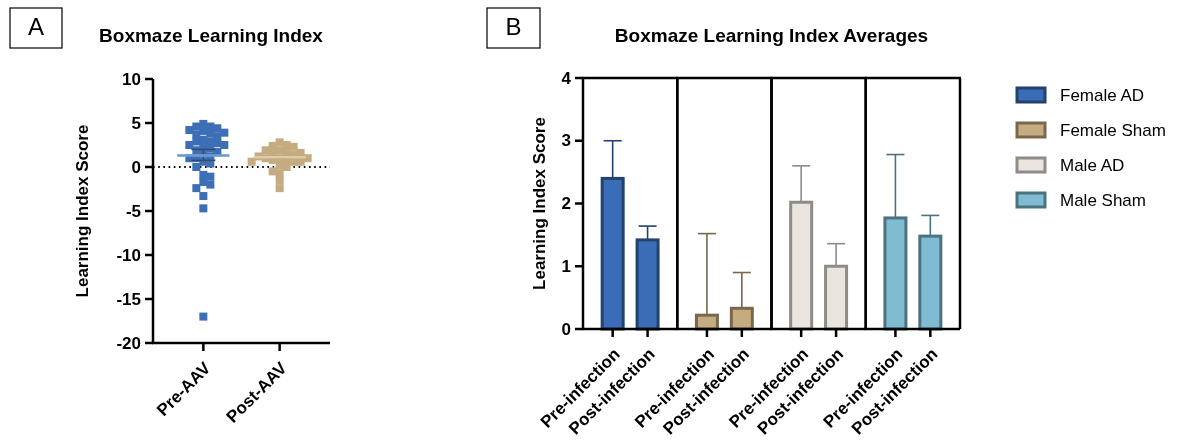  Describe the element at coordinates (566, 141) in the screenshot. I see `y-tick-label: 3` at that location.